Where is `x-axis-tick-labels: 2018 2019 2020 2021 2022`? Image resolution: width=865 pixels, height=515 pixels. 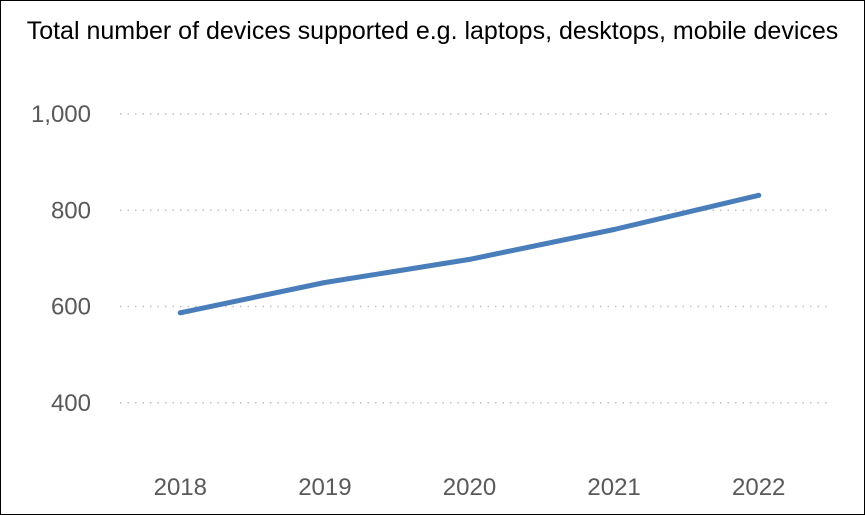
x-axis-tick-labels: 2018 2019 2020 2021 2022 is located at coordinates (470, 487).